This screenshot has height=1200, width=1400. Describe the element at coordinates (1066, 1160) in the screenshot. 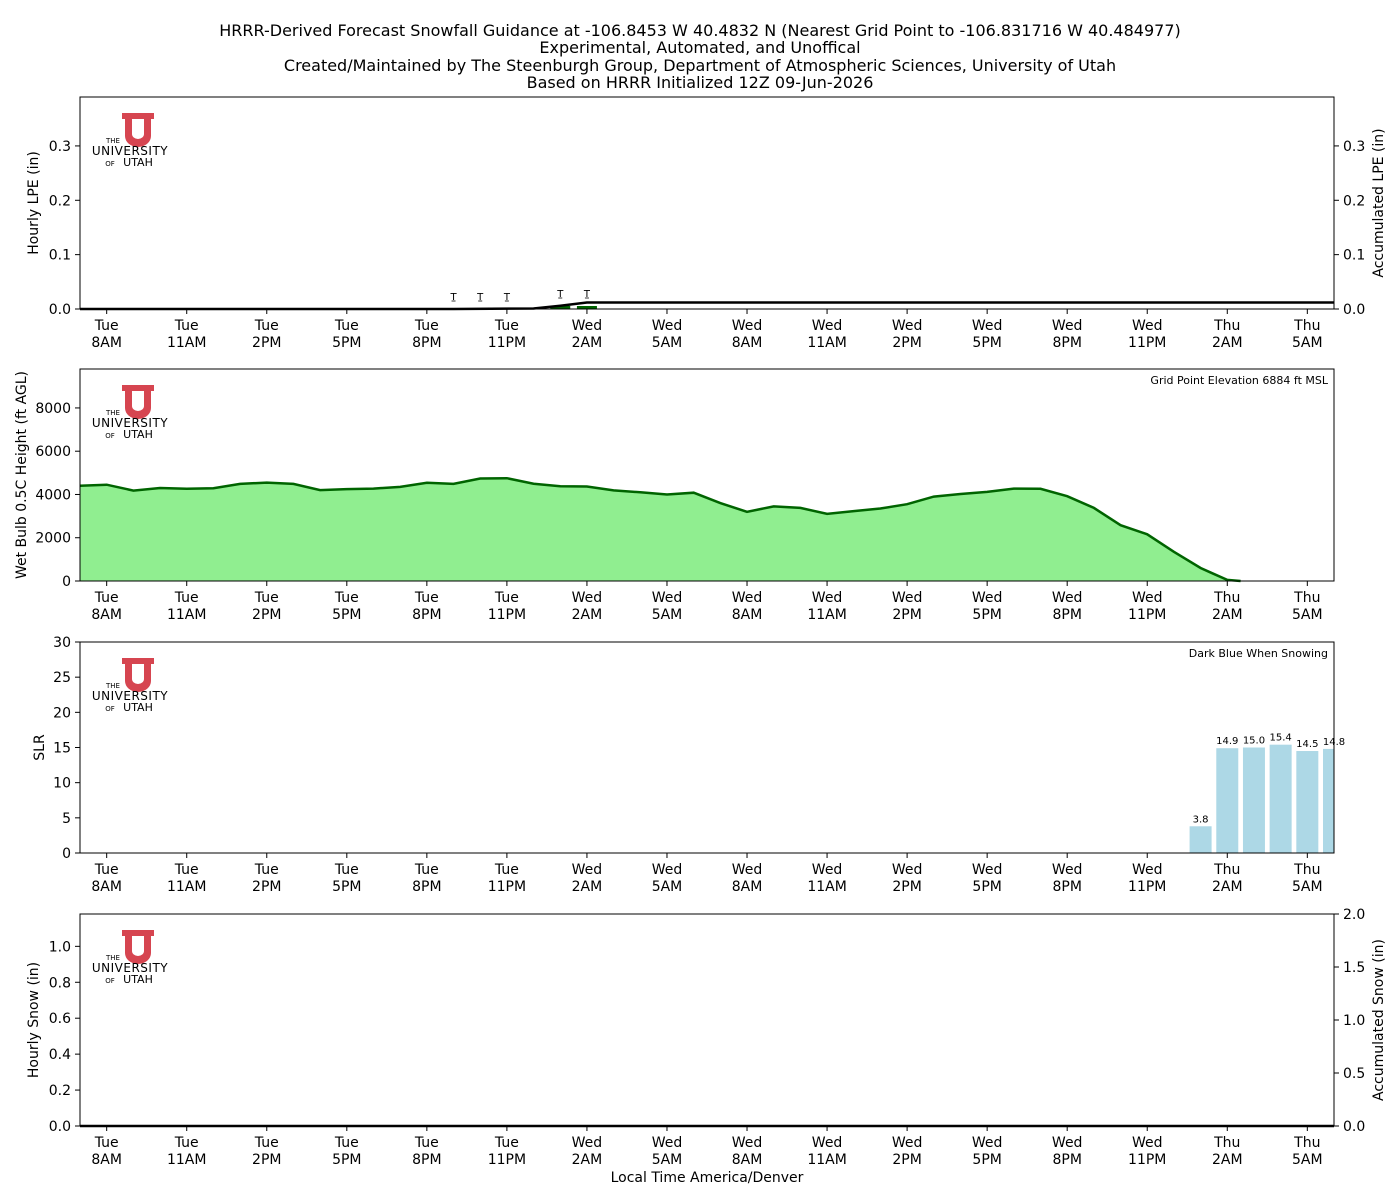

I see `x-tick-label-time: 8PM` at that location.